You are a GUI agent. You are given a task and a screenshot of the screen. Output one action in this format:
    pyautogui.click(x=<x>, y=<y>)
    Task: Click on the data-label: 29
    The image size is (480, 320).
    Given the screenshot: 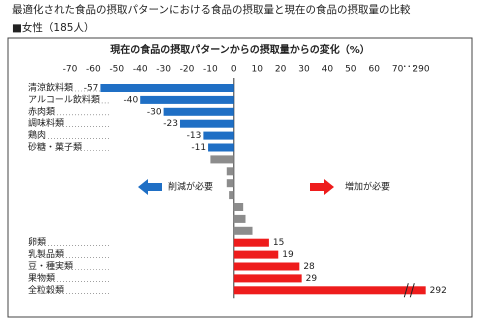 What is the action you would take?
    pyautogui.click(x=312, y=279)
    